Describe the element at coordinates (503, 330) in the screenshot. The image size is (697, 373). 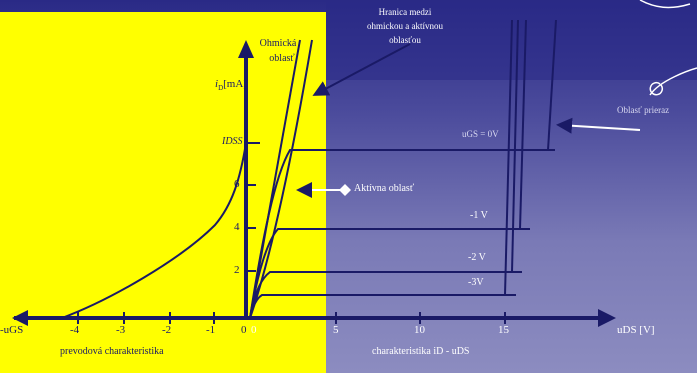
I see `x-tick-label-15: 15` at that location.